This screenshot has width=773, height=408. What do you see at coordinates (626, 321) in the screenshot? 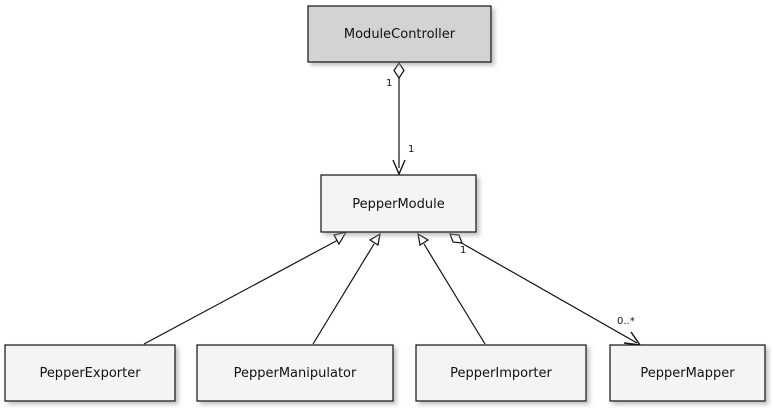
I see `multiplicity-mapper-target: 0..*` at bounding box center [626, 321].